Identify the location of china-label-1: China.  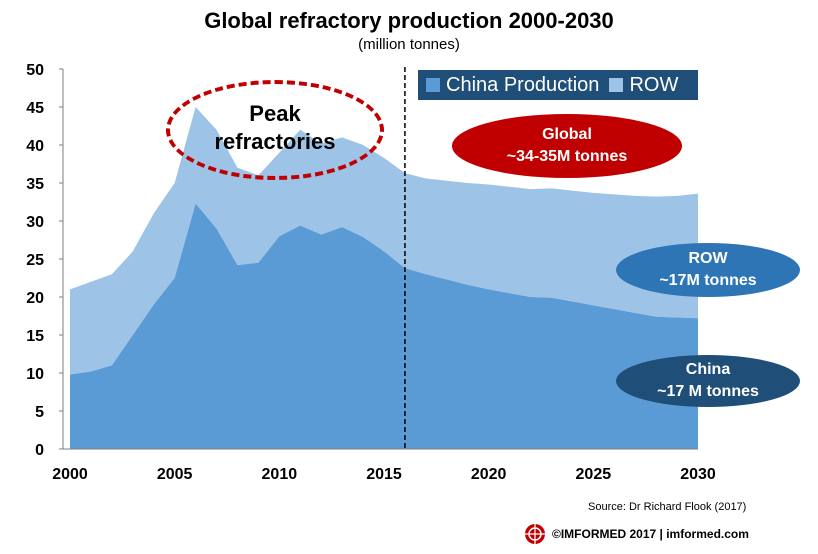
(708, 369).